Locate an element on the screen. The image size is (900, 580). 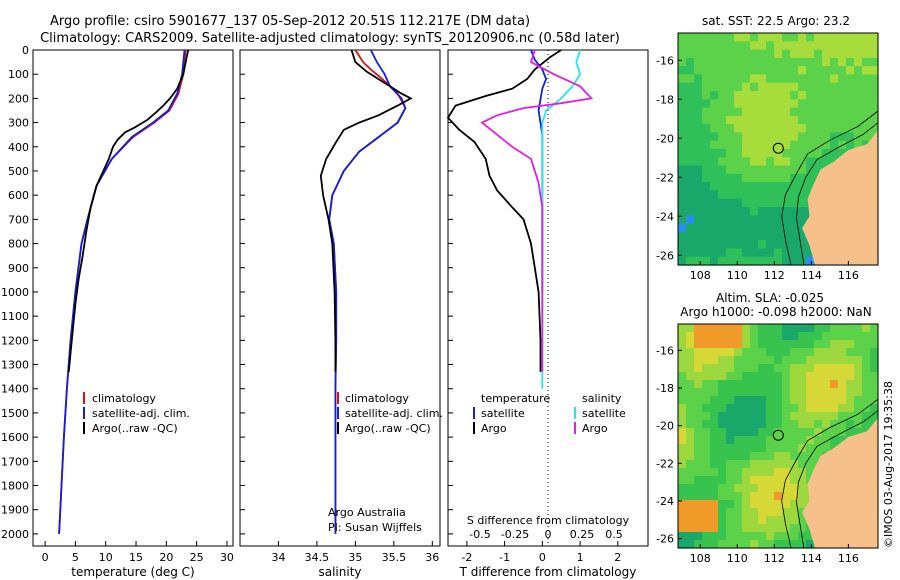
legend-climatology: climatology is located at coordinates (124, 398).